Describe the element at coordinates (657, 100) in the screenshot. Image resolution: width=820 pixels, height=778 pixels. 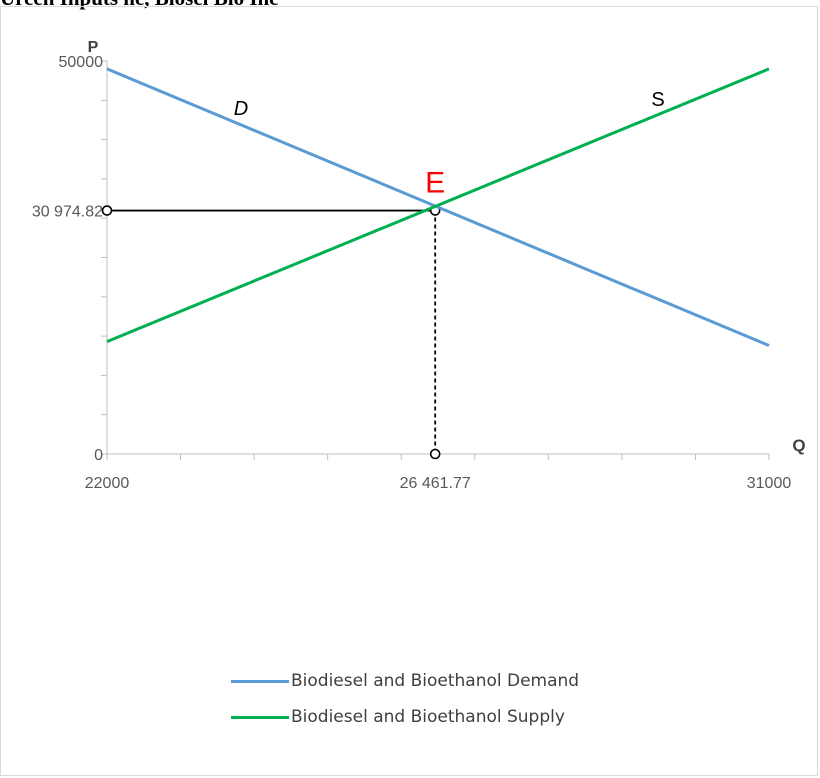
I see `supply-curve-label: S` at that location.